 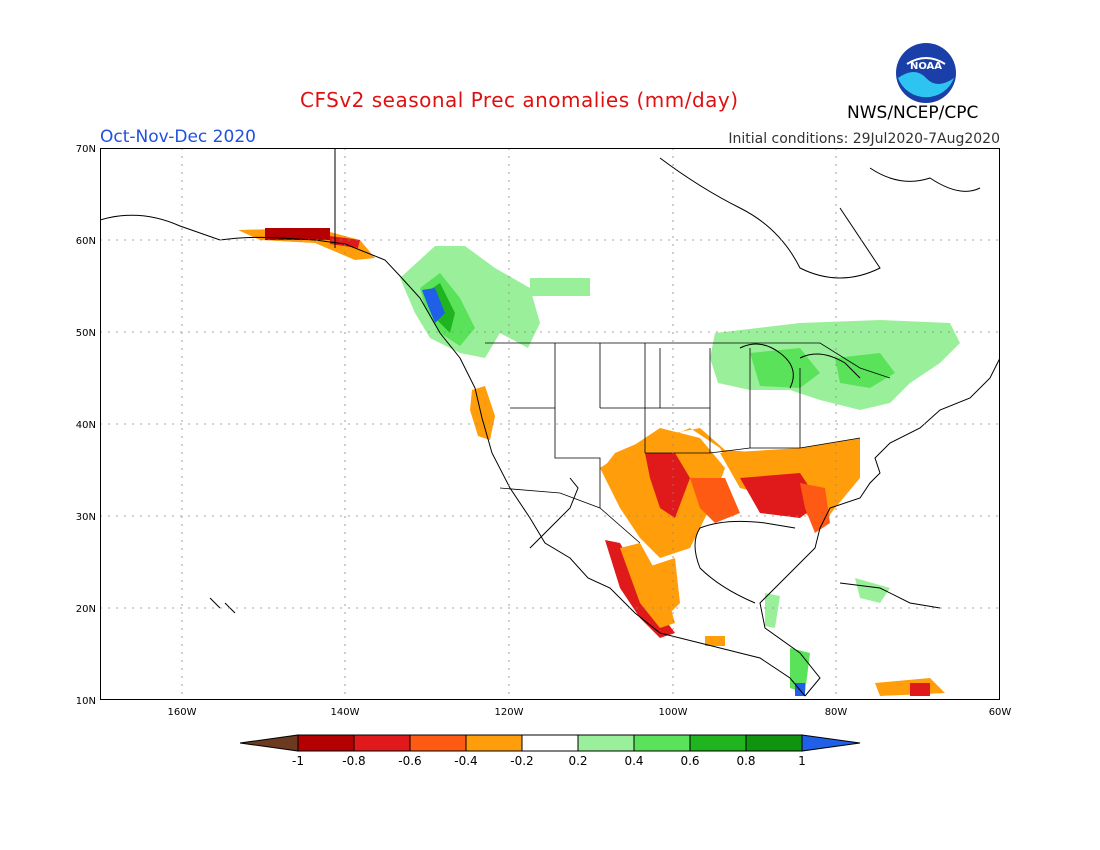 What do you see at coordinates (688, 443) in the screenshot?
I see `political-borders` at bounding box center [688, 443].